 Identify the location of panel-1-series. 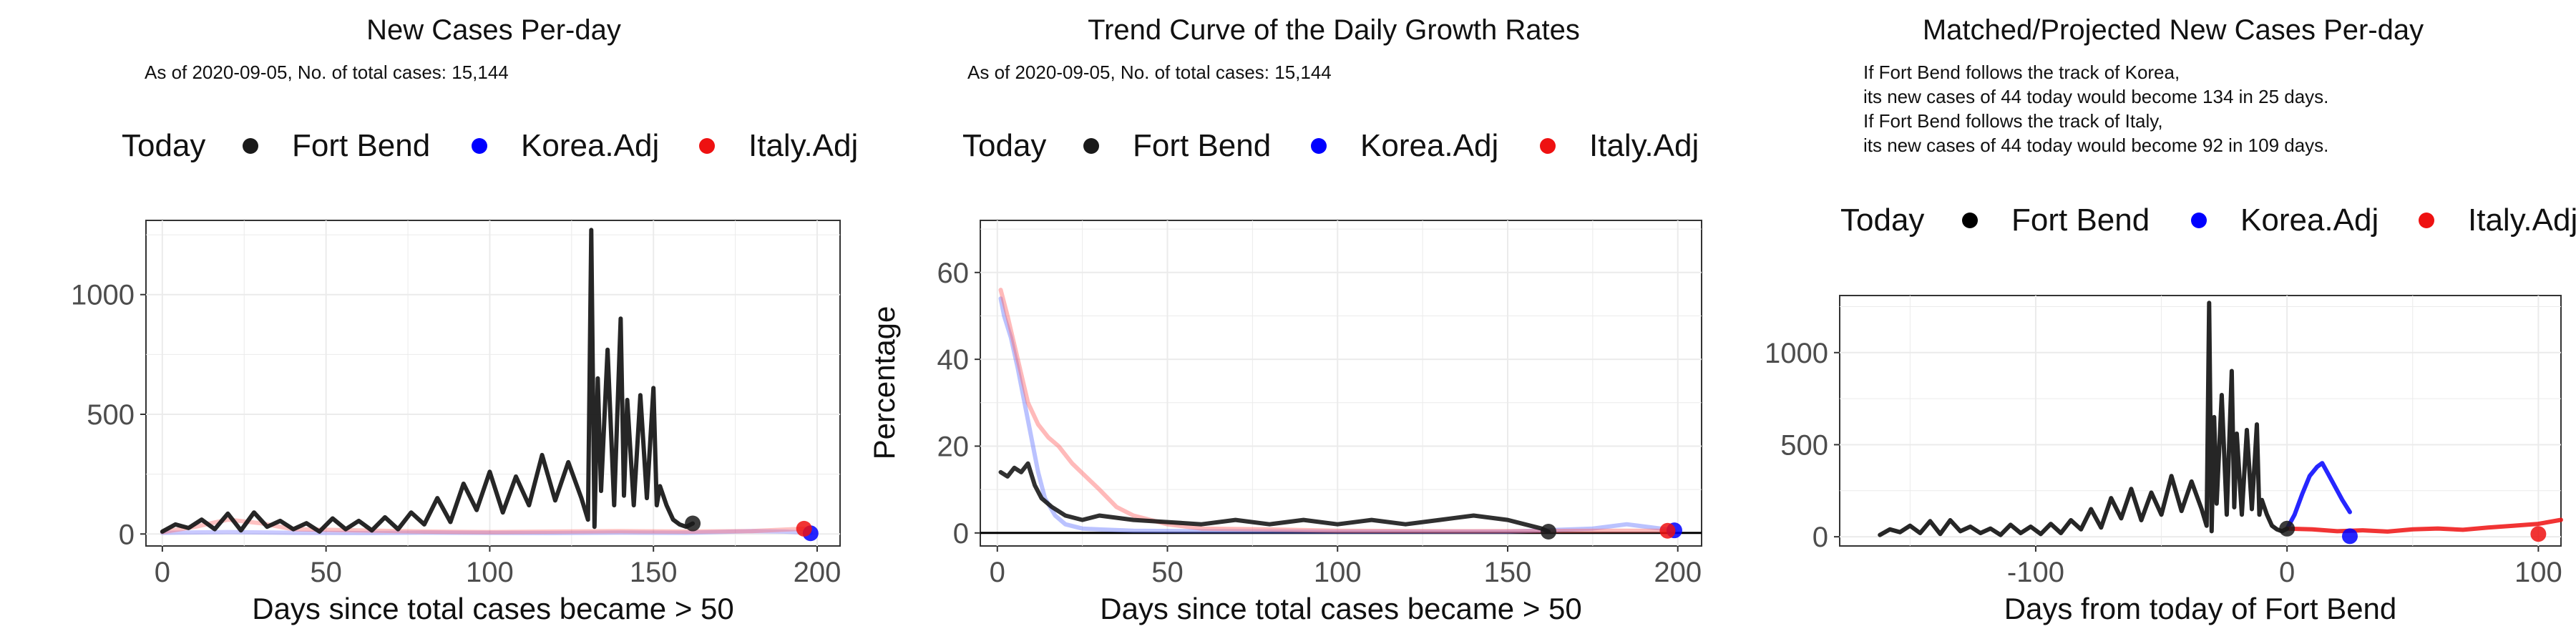
(486, 381).